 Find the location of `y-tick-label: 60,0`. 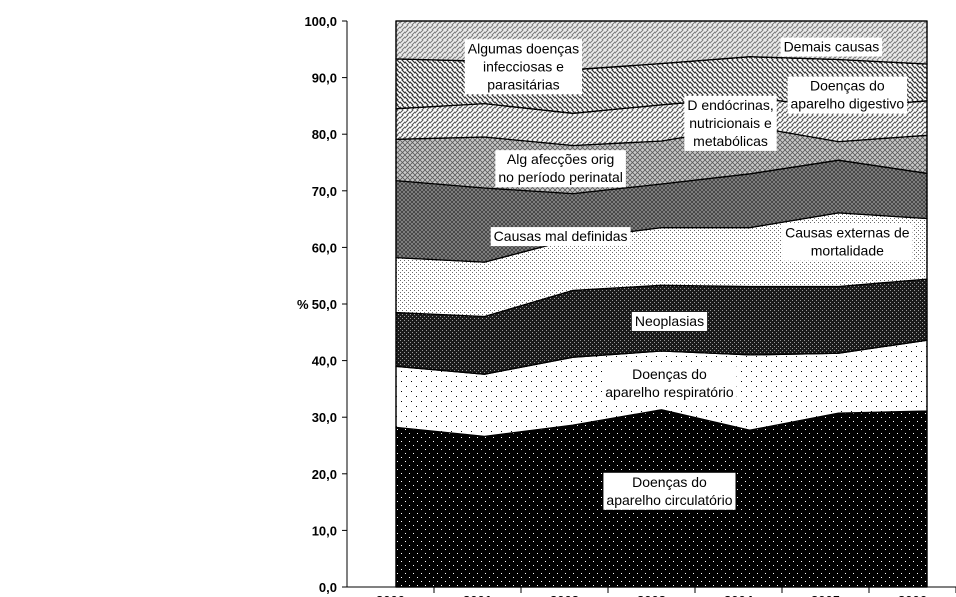

y-tick-label: 60,0 is located at coordinates (324, 247).